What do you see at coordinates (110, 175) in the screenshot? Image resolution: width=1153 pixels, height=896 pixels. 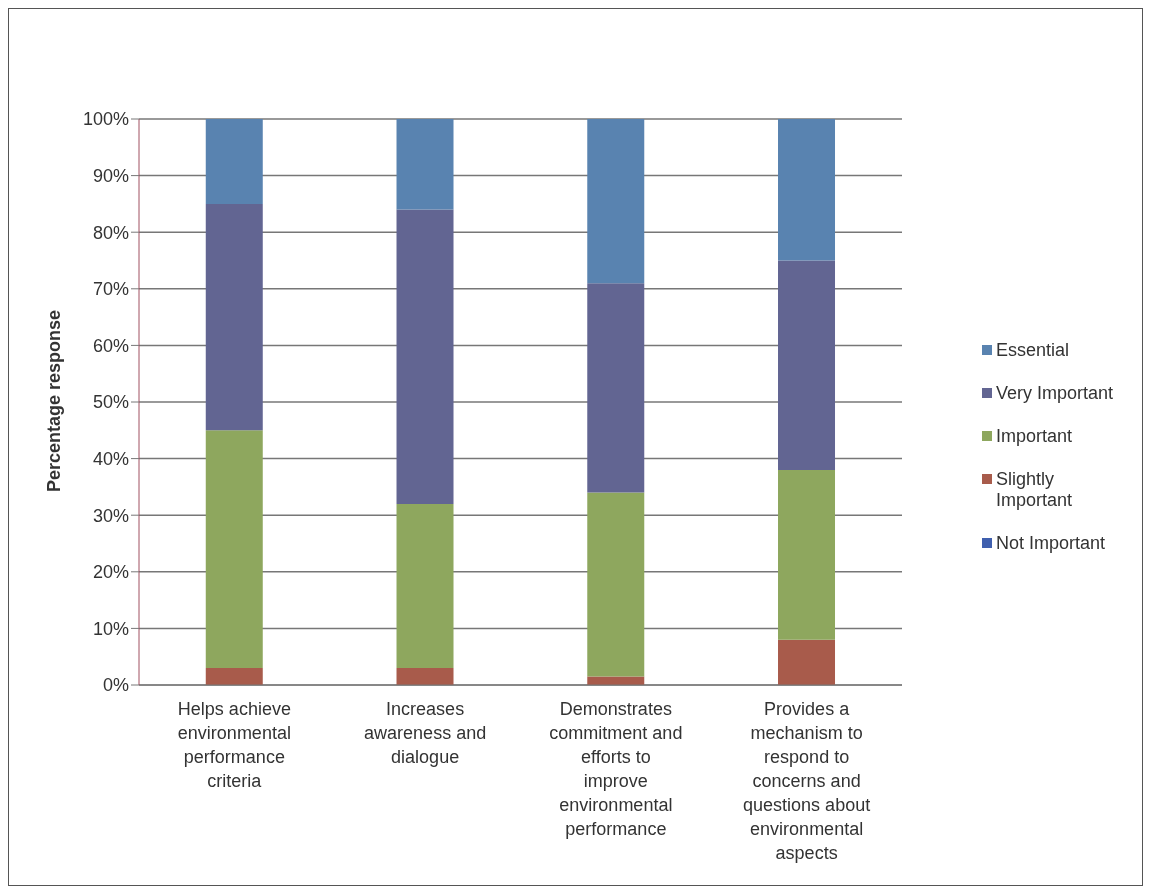 I see `y-tick-label: 90%` at bounding box center [110, 175].